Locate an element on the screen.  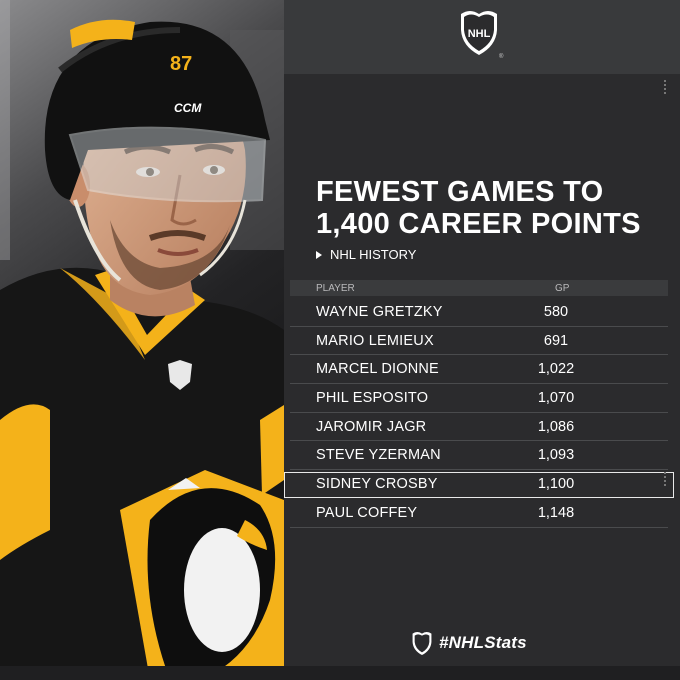
subtitle-text: NHL HISTORY is located at coordinates (373, 254).